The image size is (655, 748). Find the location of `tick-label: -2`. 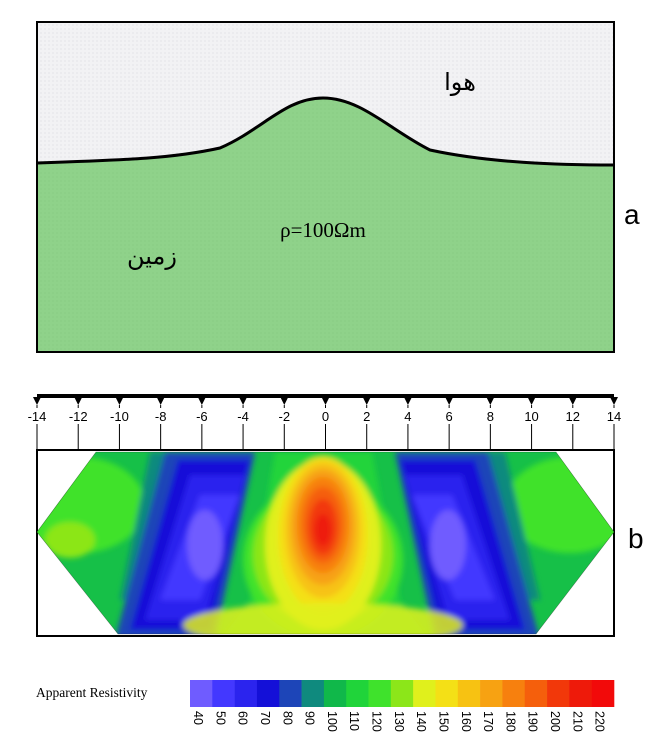

tick-label: -2 is located at coordinates (285, 416).